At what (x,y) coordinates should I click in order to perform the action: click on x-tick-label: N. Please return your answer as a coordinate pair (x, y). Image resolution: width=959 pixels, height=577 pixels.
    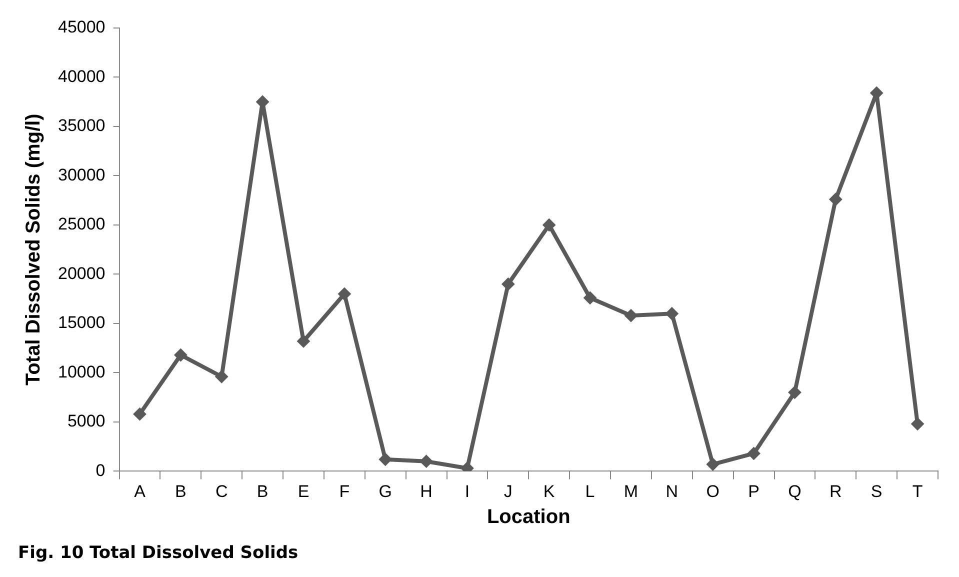
    Looking at the image, I should click on (672, 492).